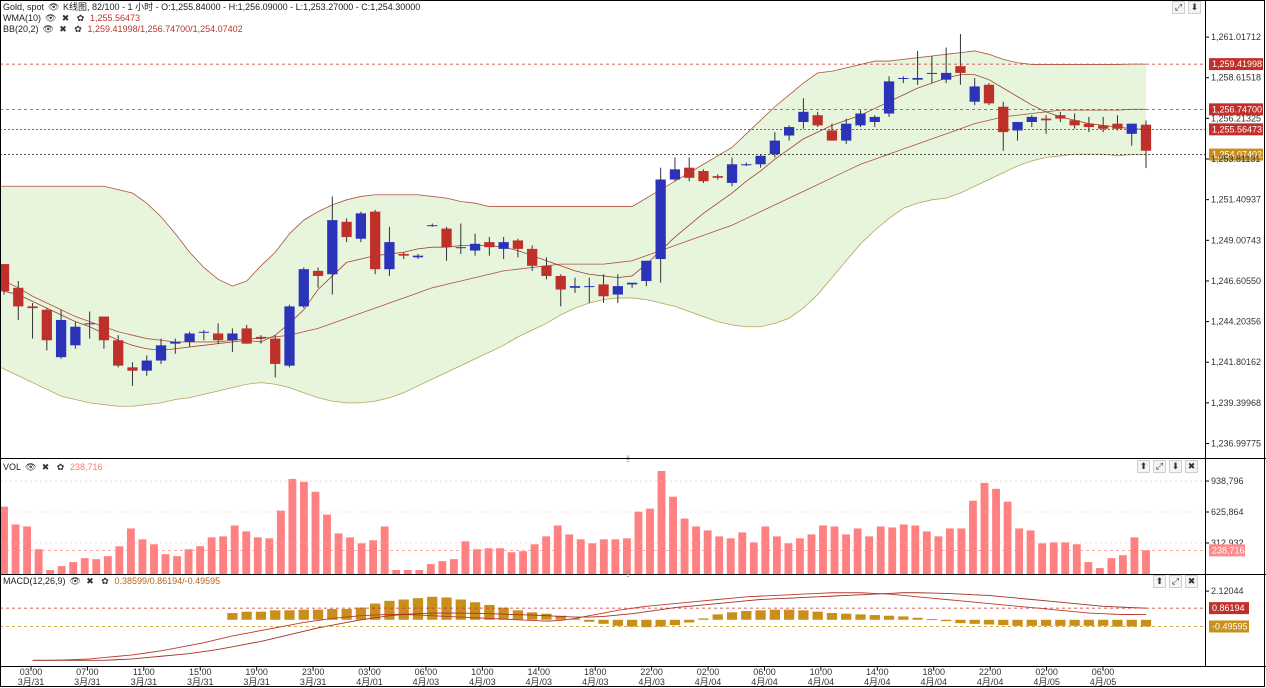 This screenshot has height=688, width=1266. I want to click on date-tick-label: 4月/03, so click(482, 682).